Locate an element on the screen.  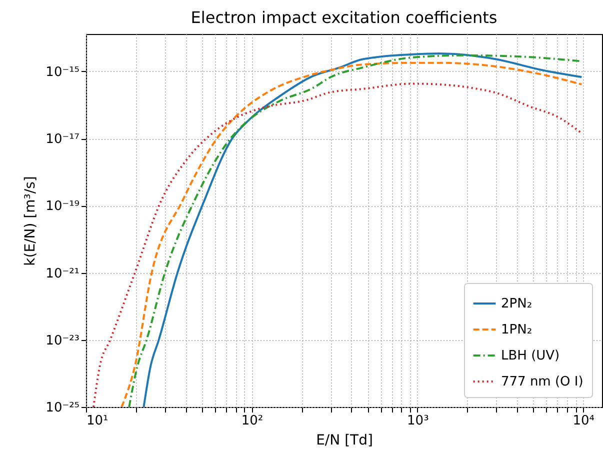
x-tick-label: 10³ is located at coordinates (418, 421).